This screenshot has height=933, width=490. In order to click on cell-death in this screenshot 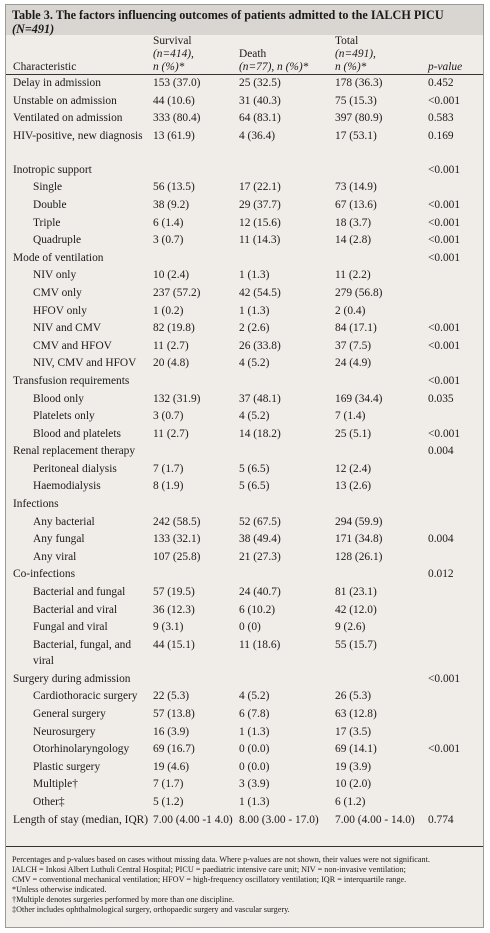, I will do `click(287, 171)`.